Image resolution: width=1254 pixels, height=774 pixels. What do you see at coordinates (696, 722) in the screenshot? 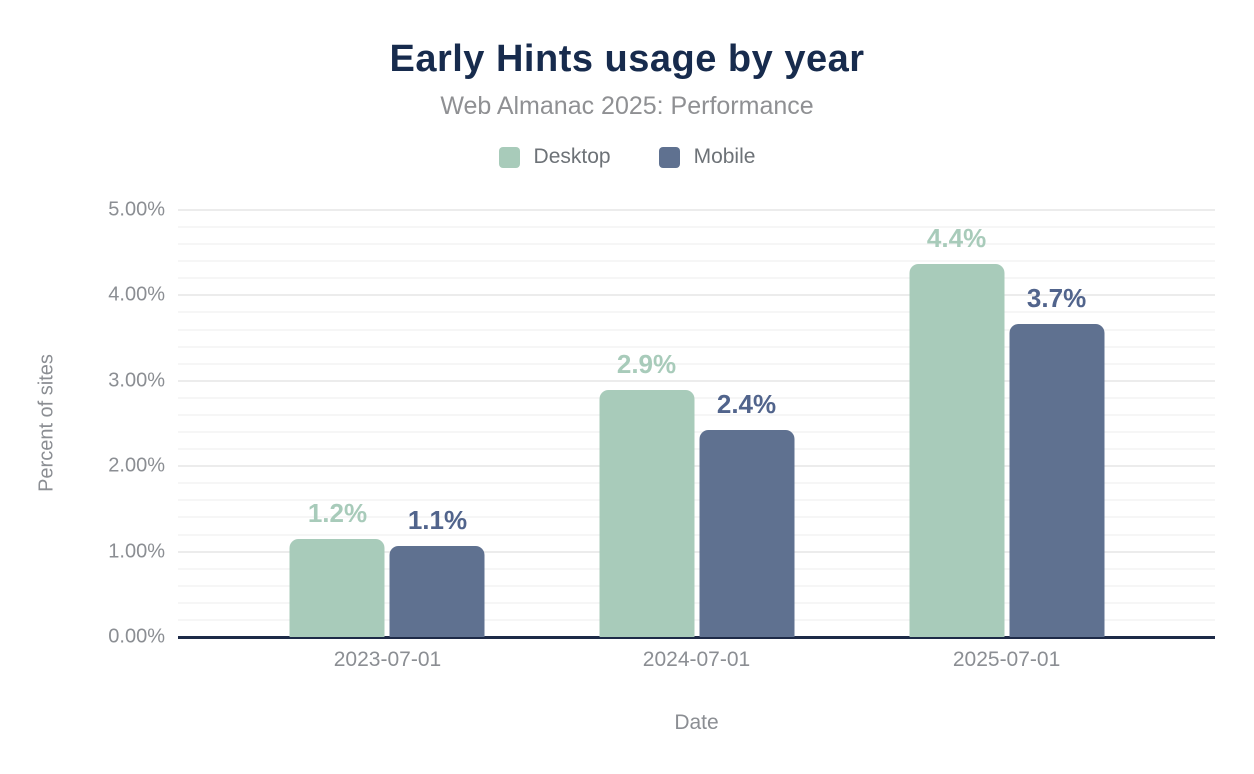
I see `x-axis-title: Date` at bounding box center [696, 722].